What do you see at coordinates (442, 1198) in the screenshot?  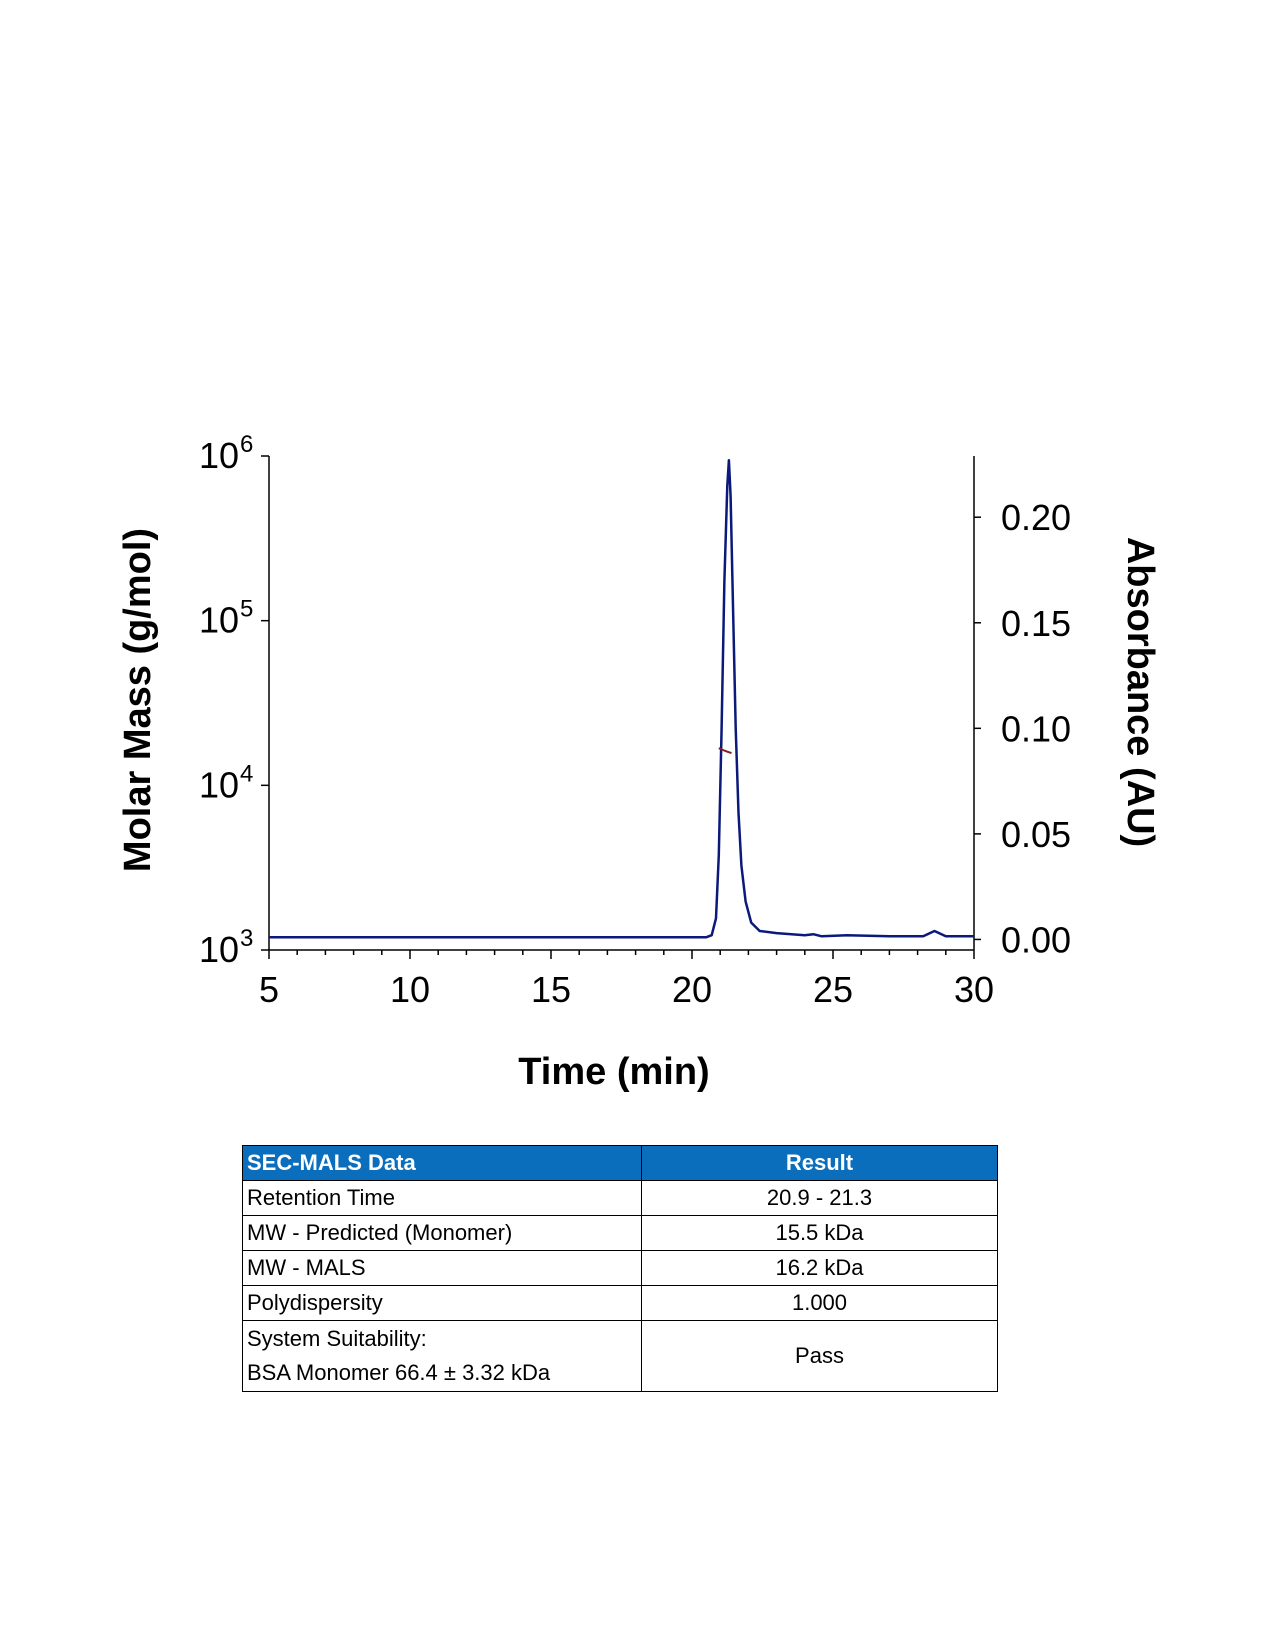 I see `row-label: Retention Time` at bounding box center [442, 1198].